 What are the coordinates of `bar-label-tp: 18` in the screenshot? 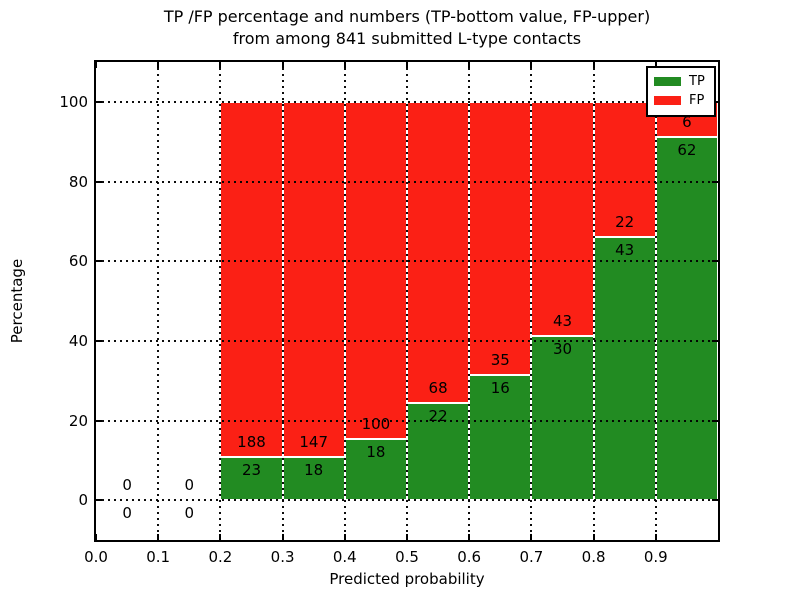 It's located at (314, 469).